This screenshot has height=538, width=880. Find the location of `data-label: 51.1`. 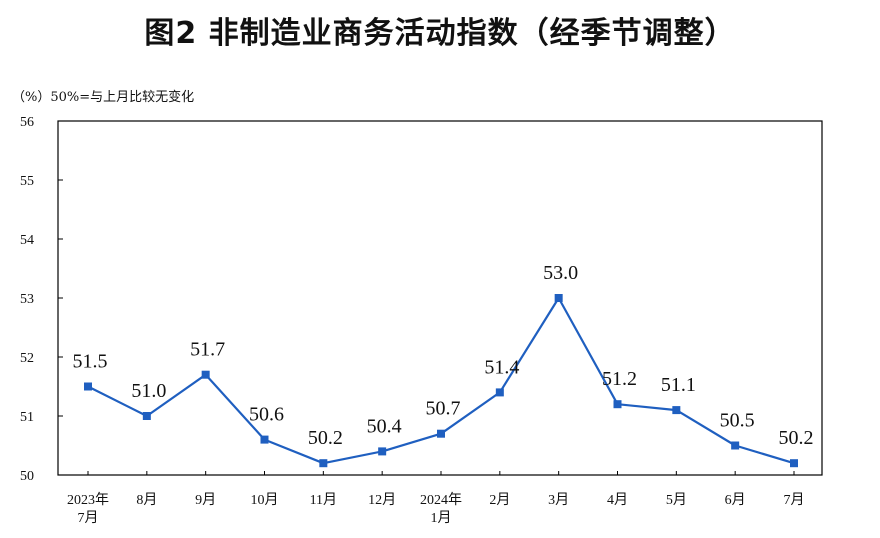

data-label: 51.1 is located at coordinates (678, 385).